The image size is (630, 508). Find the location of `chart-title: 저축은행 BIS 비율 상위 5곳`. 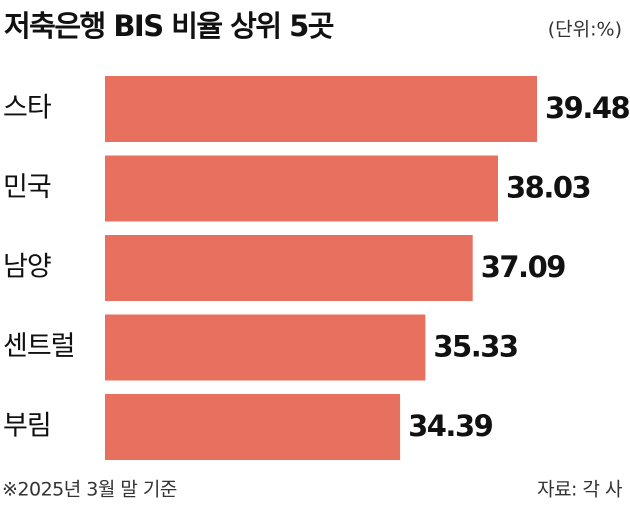

chart-title: 저축은행 BIS 비율 상위 5곳 is located at coordinates (169, 26).